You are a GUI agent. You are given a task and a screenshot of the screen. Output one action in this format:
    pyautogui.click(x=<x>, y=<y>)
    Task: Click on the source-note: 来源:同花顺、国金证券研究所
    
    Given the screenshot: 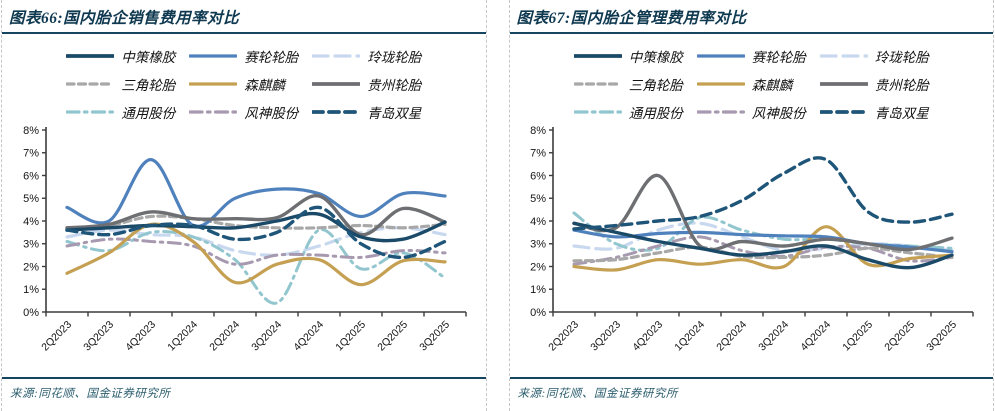 What is the action you would take?
    pyautogui.click(x=90, y=394)
    